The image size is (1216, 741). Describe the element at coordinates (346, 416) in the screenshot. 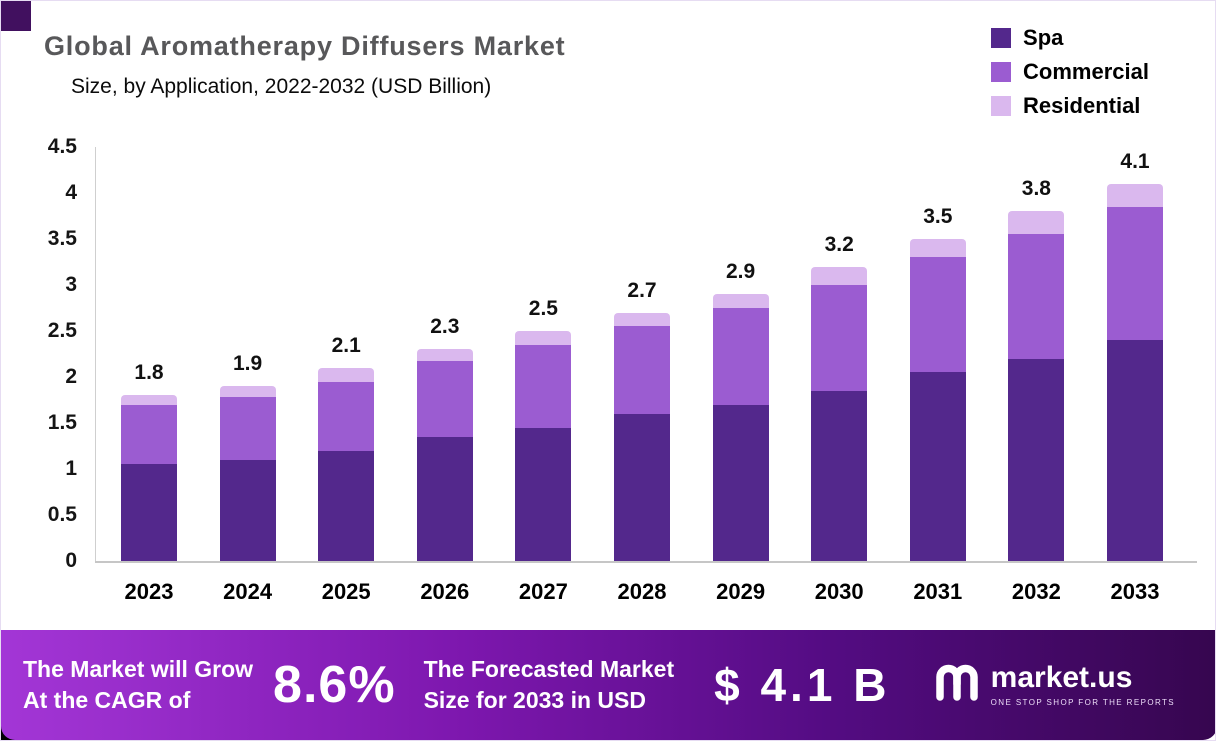

I see `bar-segment-commercial-2025` at that location.